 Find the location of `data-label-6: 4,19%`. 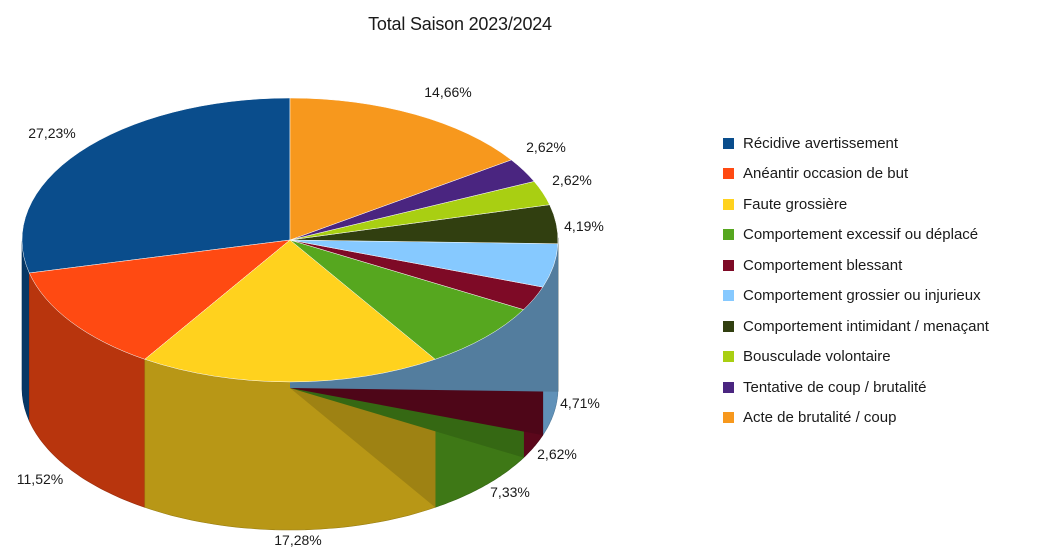

data-label-6: 4,19% is located at coordinates (584, 226).